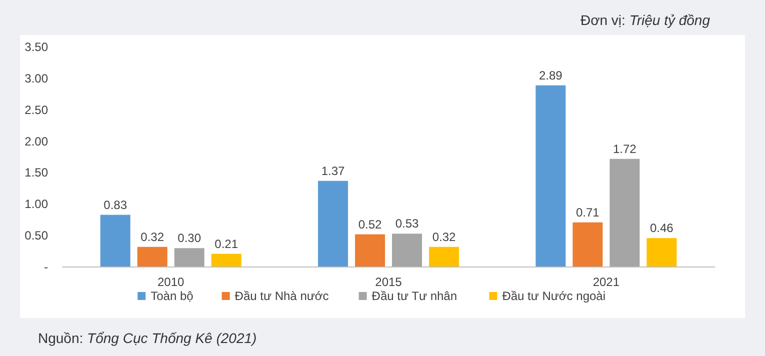  I want to click on text: Đơn vị: Triệu tỷ đồng, so click(645, 20).